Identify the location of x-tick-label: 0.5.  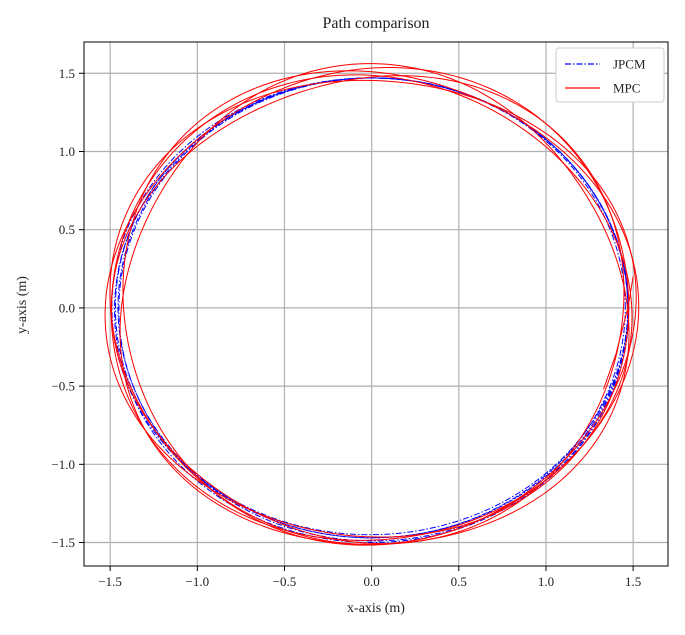
(459, 581).